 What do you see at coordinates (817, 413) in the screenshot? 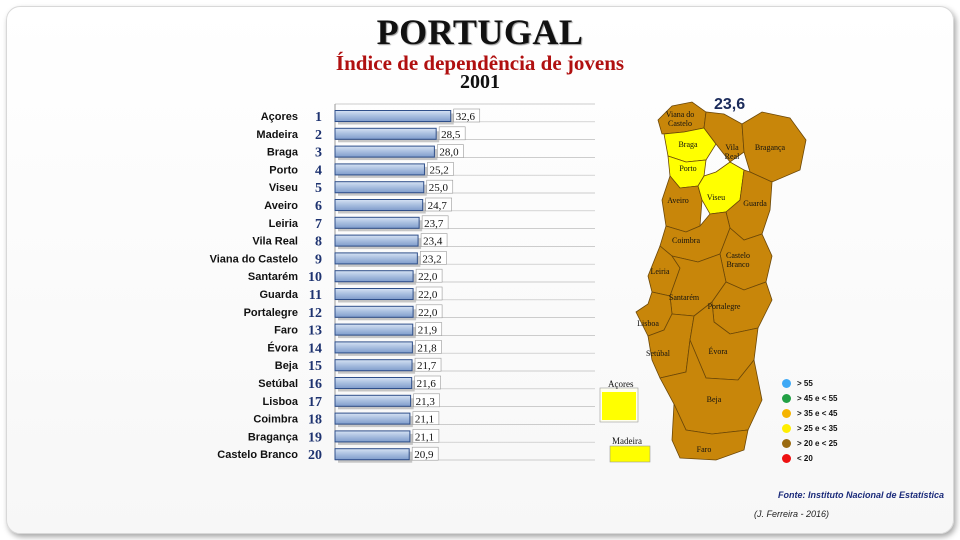
I see `legend-label: > 35 e < 45` at bounding box center [817, 413].